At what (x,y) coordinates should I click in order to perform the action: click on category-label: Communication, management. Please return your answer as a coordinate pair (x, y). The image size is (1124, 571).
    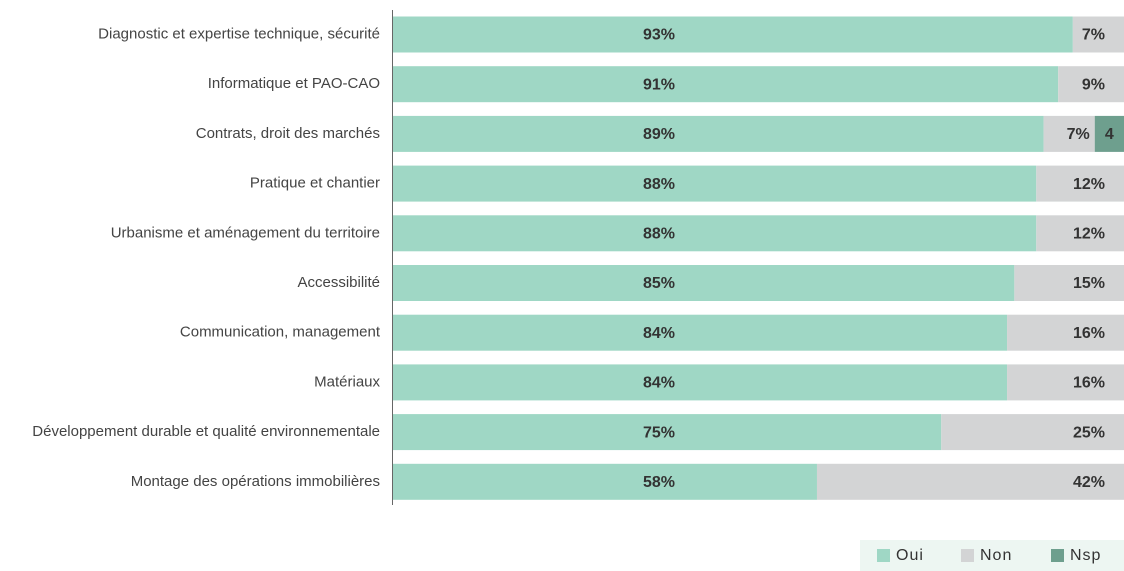
    Looking at the image, I should click on (280, 332).